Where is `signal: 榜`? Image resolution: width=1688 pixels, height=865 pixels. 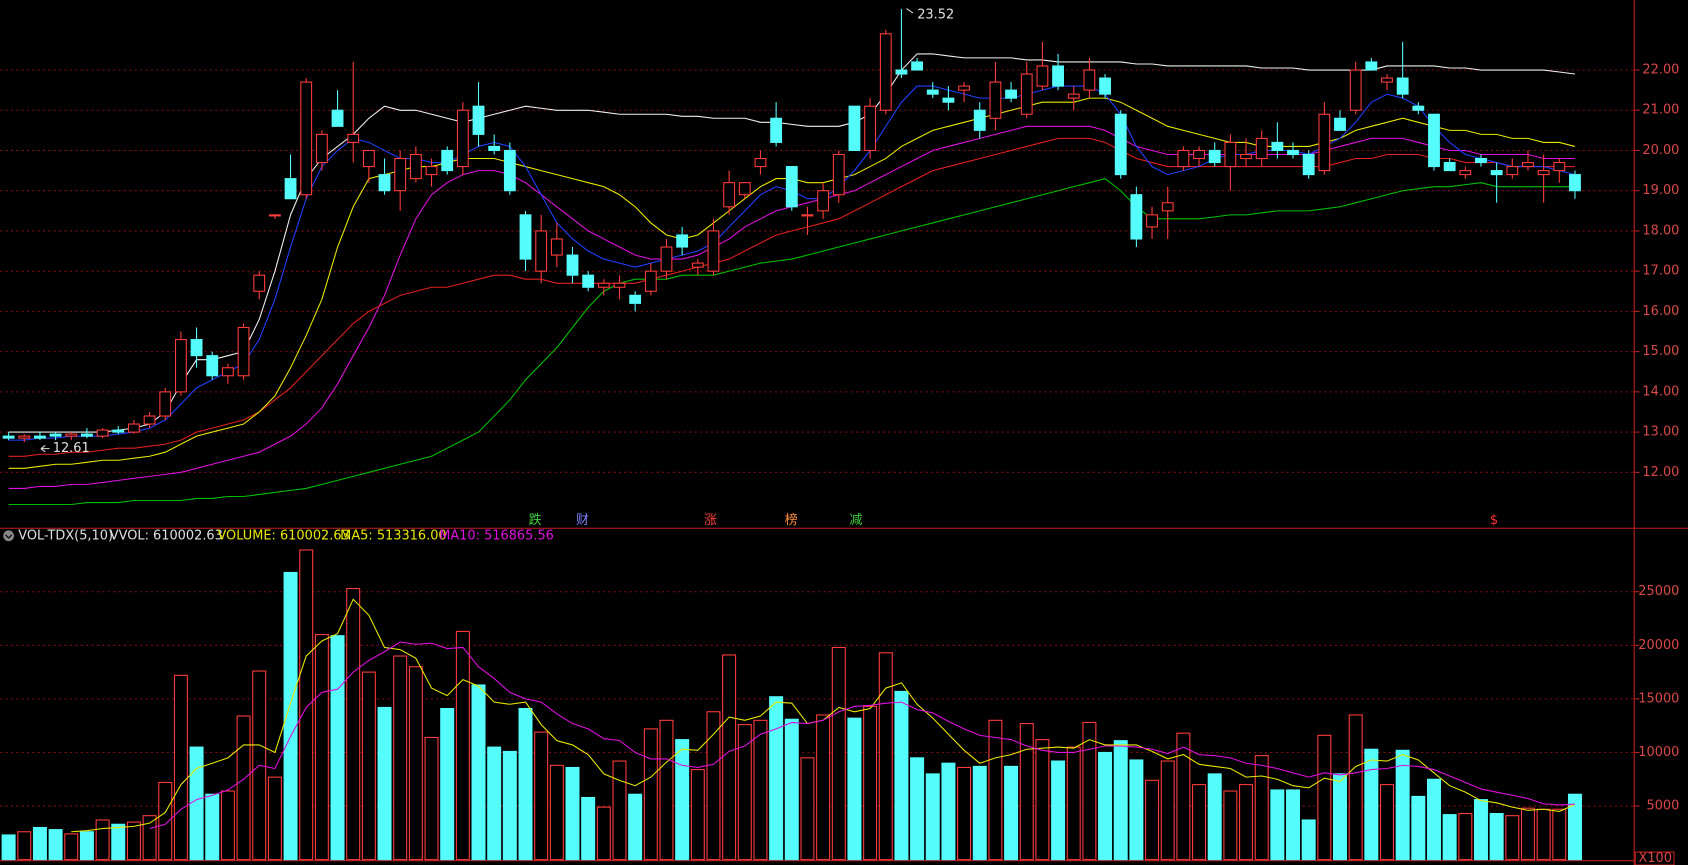 signal: 榜 is located at coordinates (791, 520).